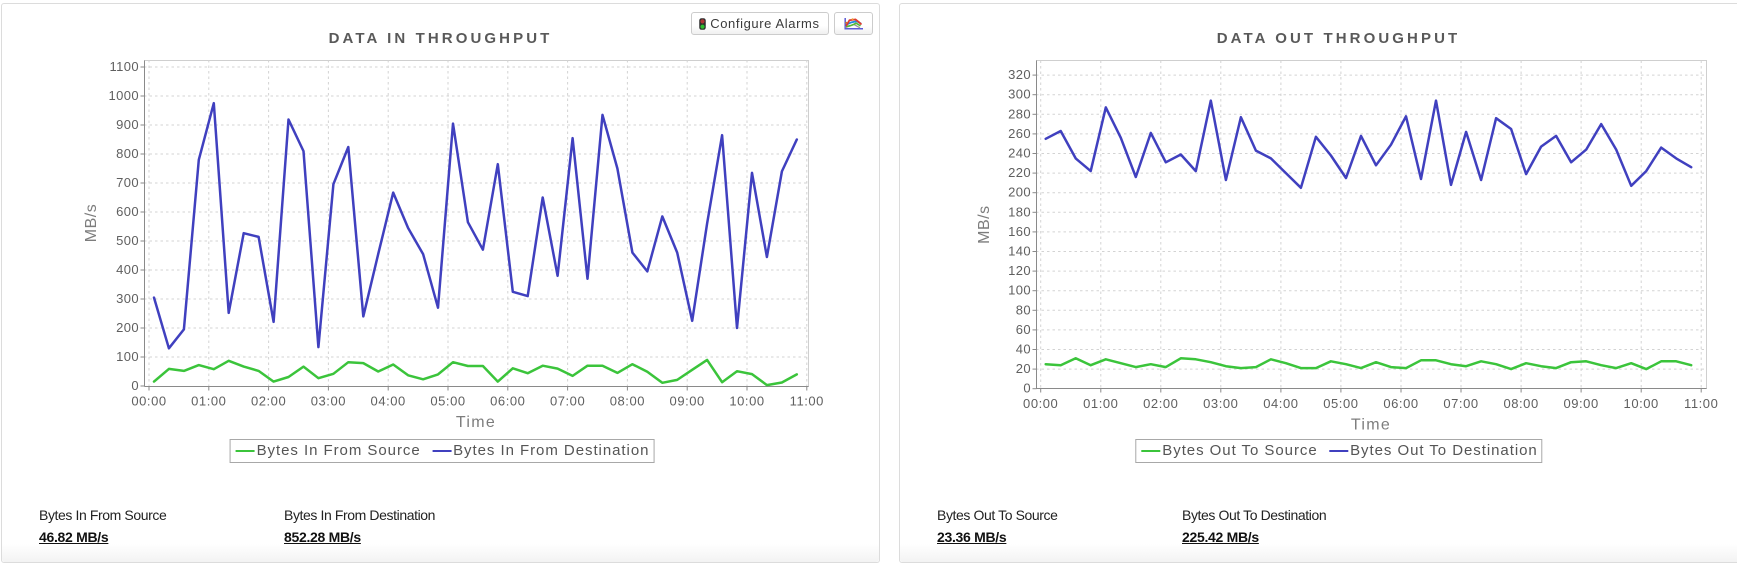 This screenshot has height=567, width=1737. What do you see at coordinates (127, 240) in the screenshot?
I see `svg-text: 500` at bounding box center [127, 240].